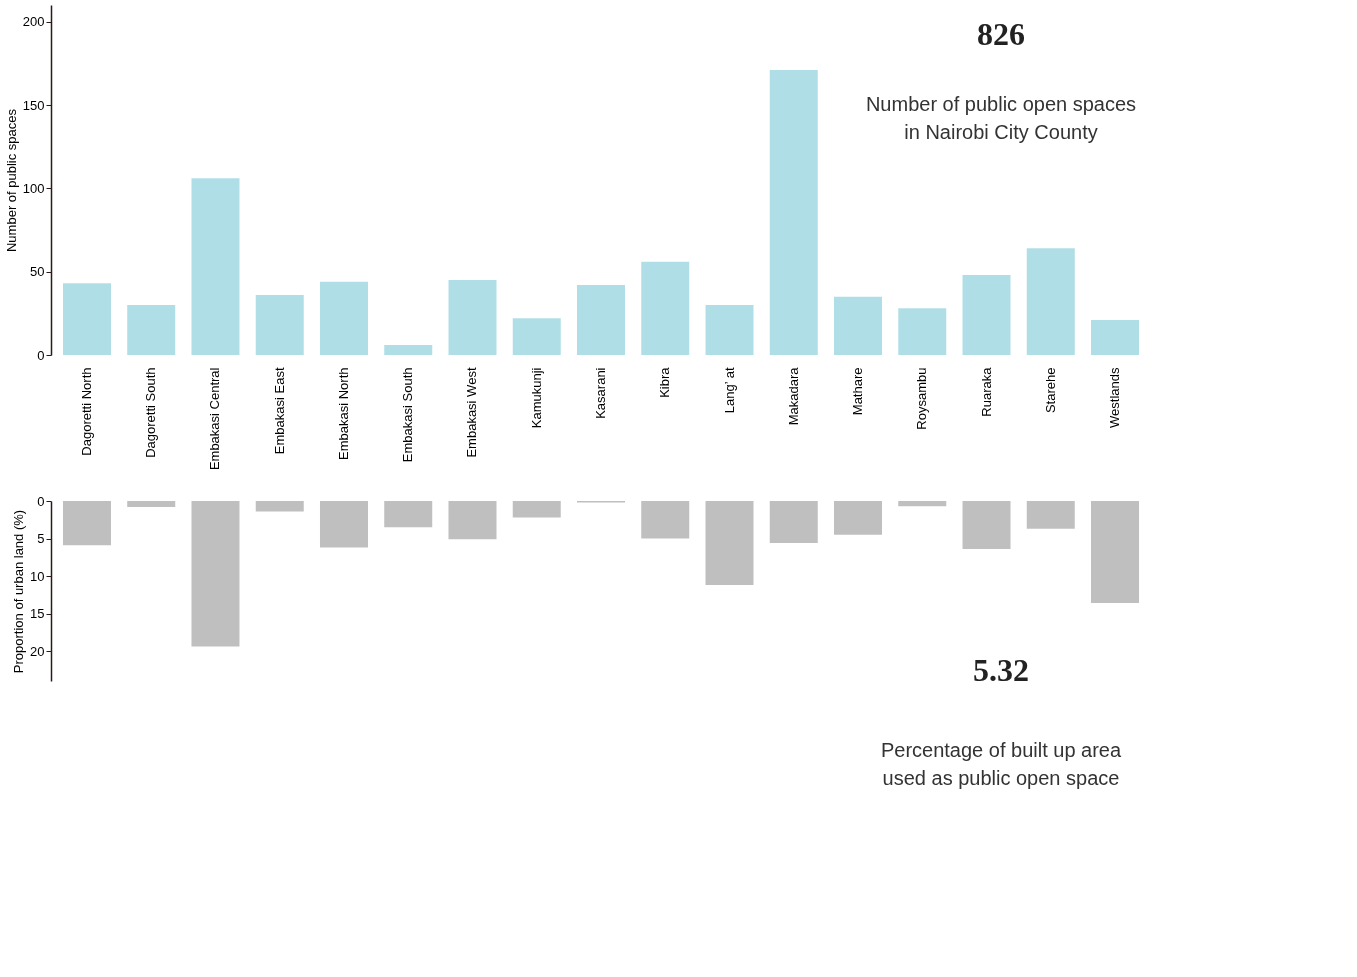 The width and height of the screenshot is (1357, 977). Describe the element at coordinates (11, 180) in the screenshot. I see `y-axis-title: Number of public spaces` at that location.